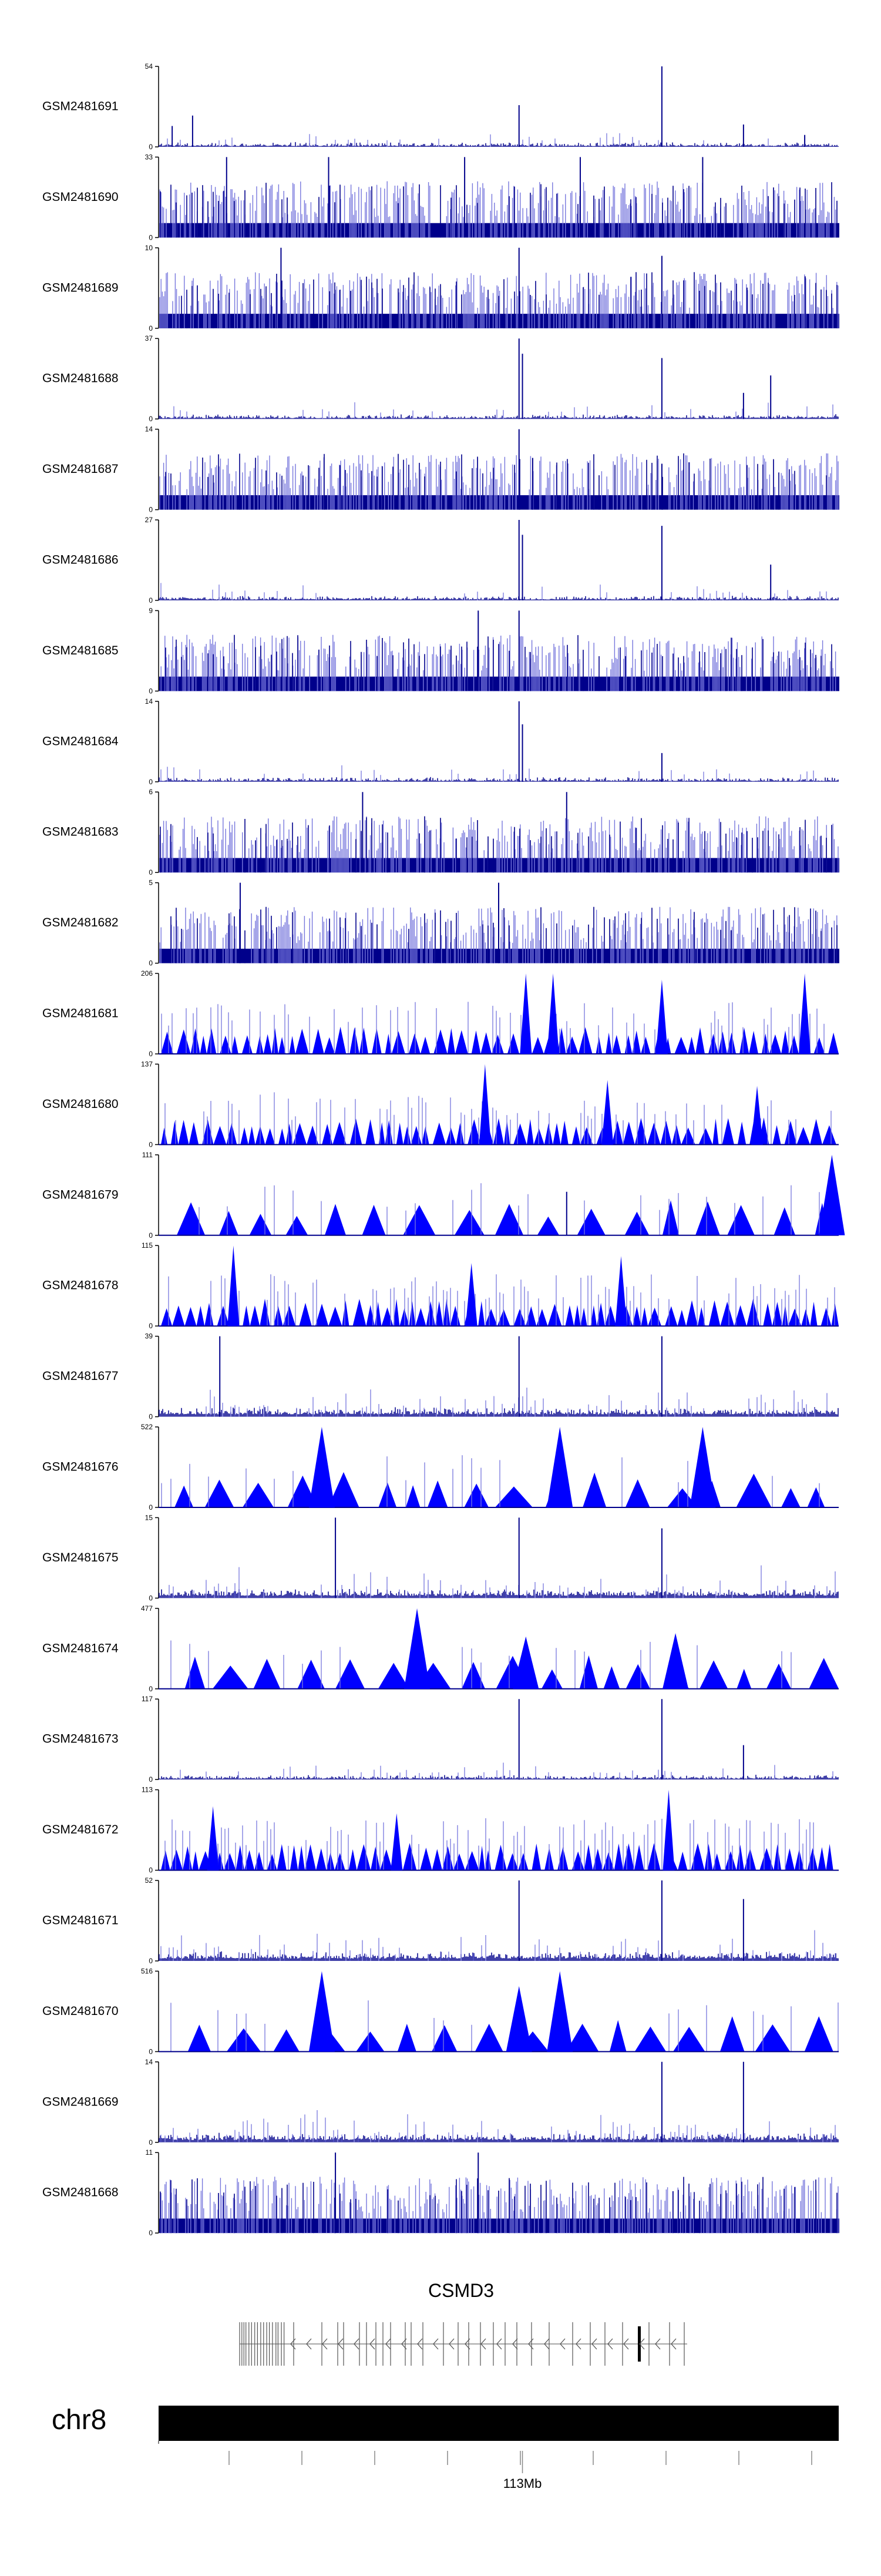 This screenshot has height=2576, width=881. I want to click on track-label: GSM2481671, so click(80, 1921).